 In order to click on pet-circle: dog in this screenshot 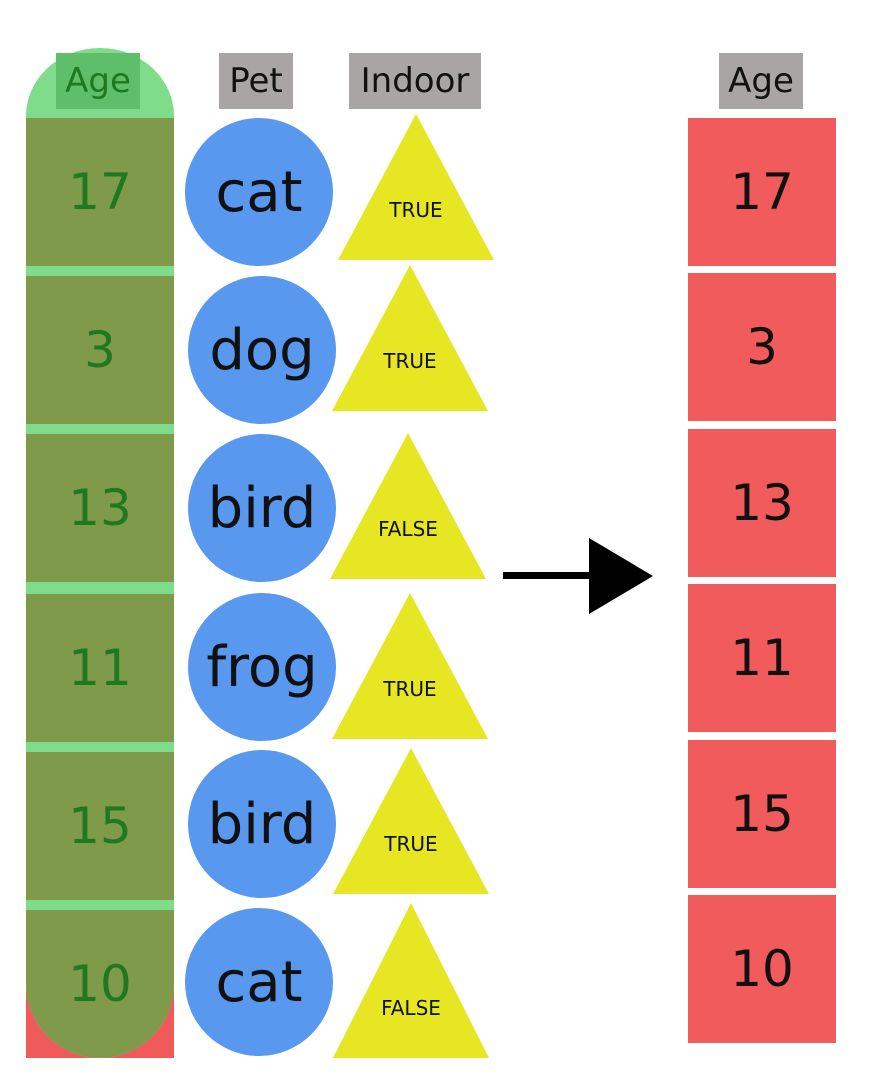, I will do `click(262, 350)`.